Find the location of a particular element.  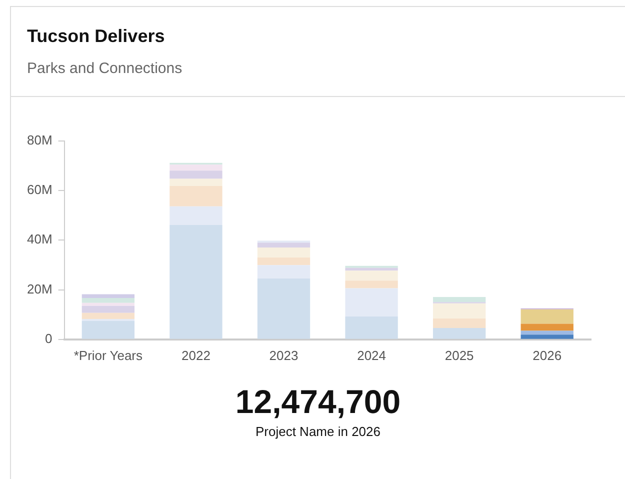

text: 12,474,700 is located at coordinates (318, 402).